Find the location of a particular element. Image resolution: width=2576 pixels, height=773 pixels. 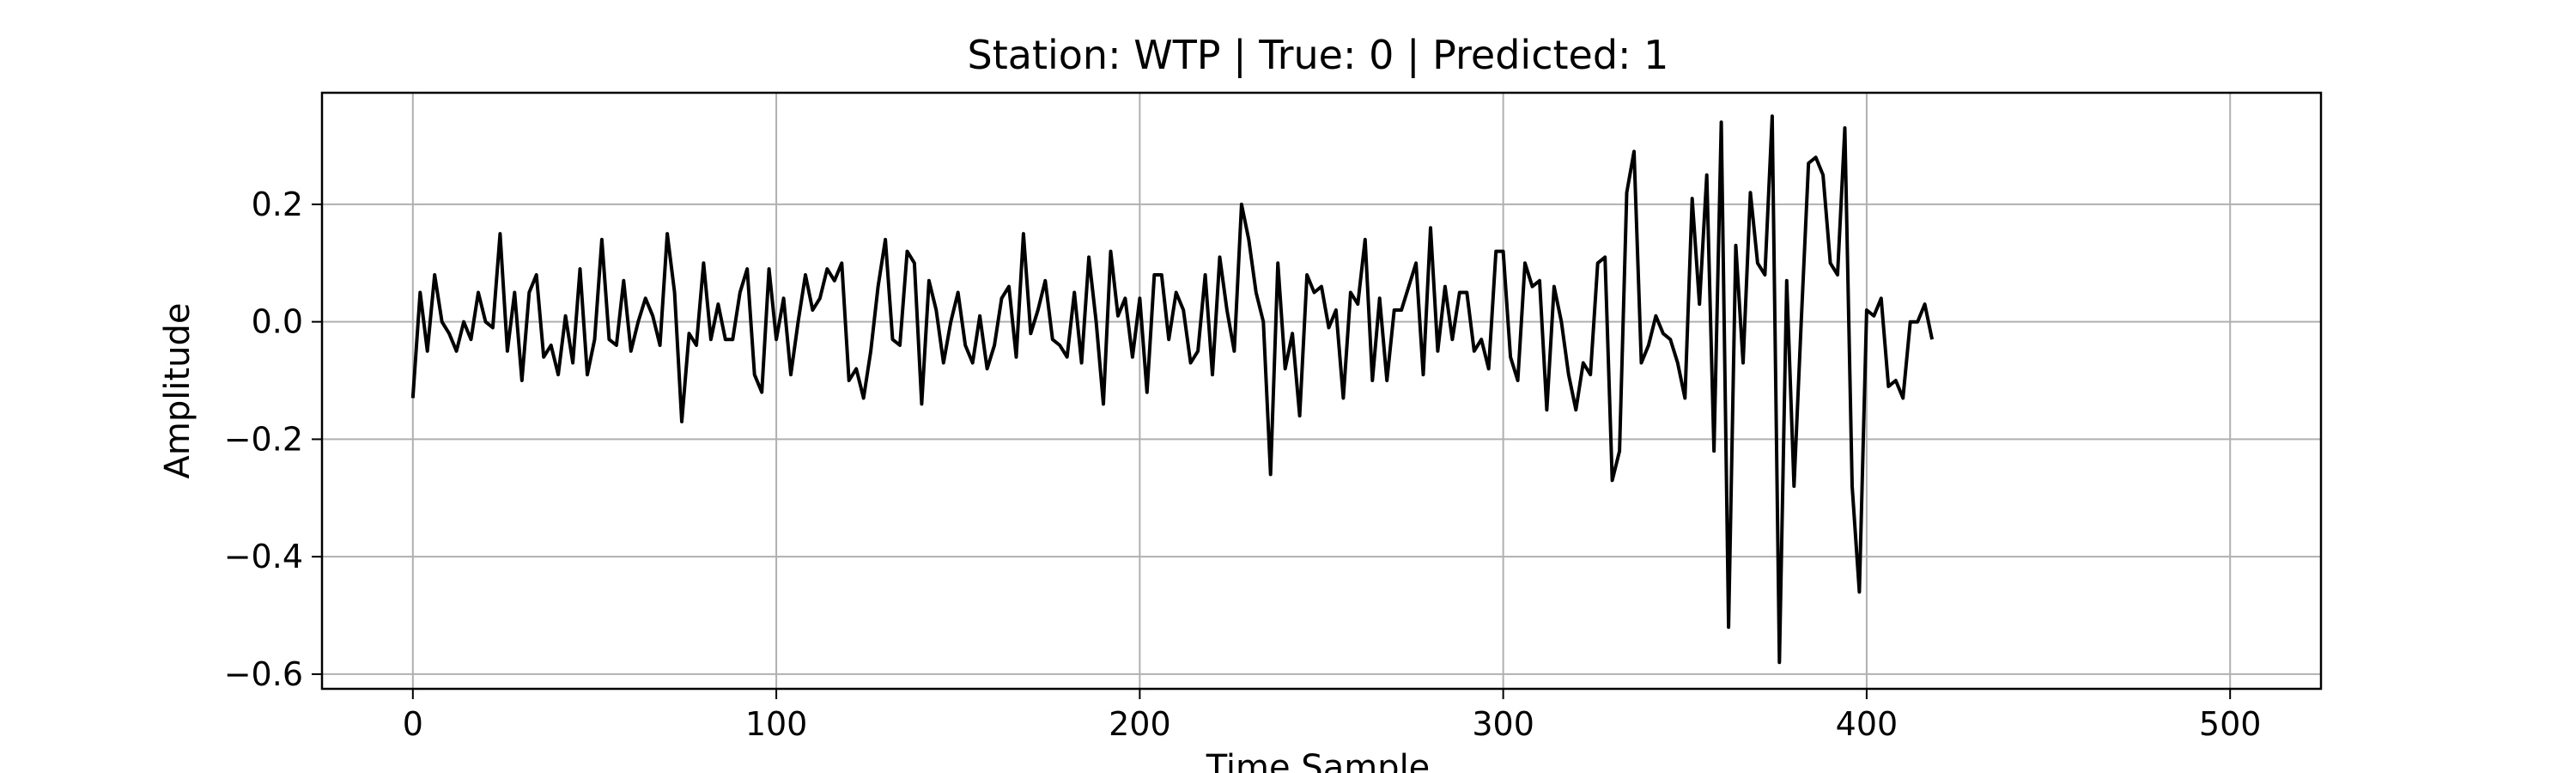

x-tick-label: 500 is located at coordinates (2230, 724).